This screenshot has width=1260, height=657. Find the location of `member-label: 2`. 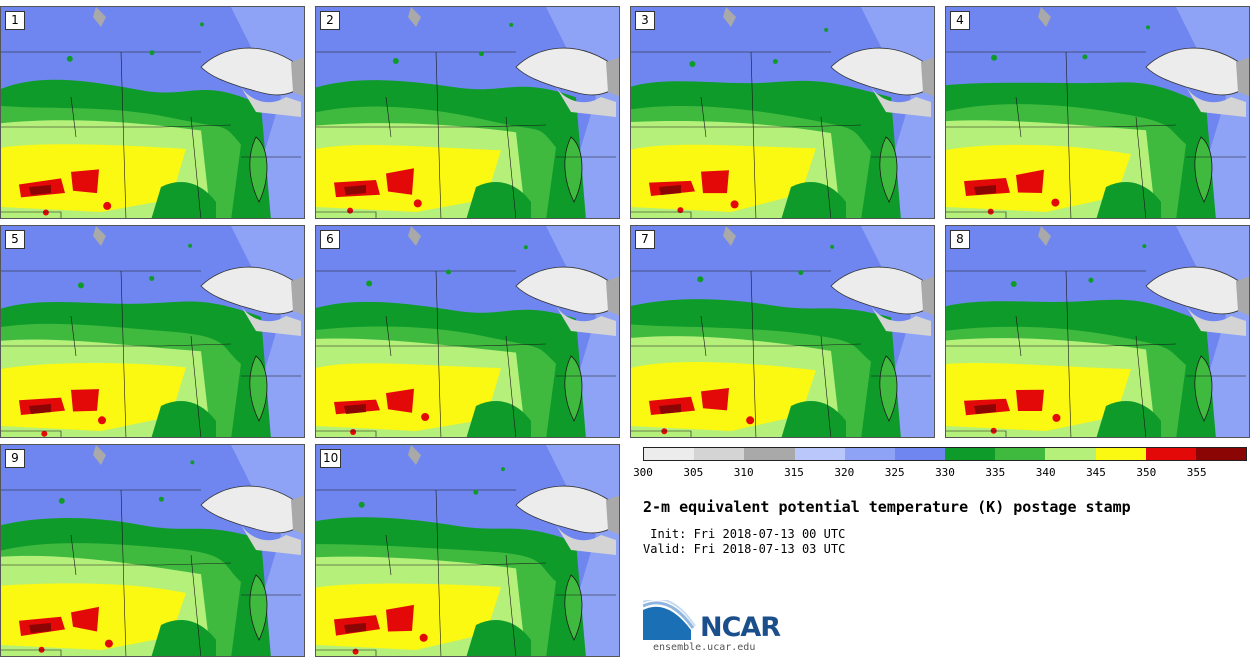

member-label: 2 is located at coordinates (330, 20).